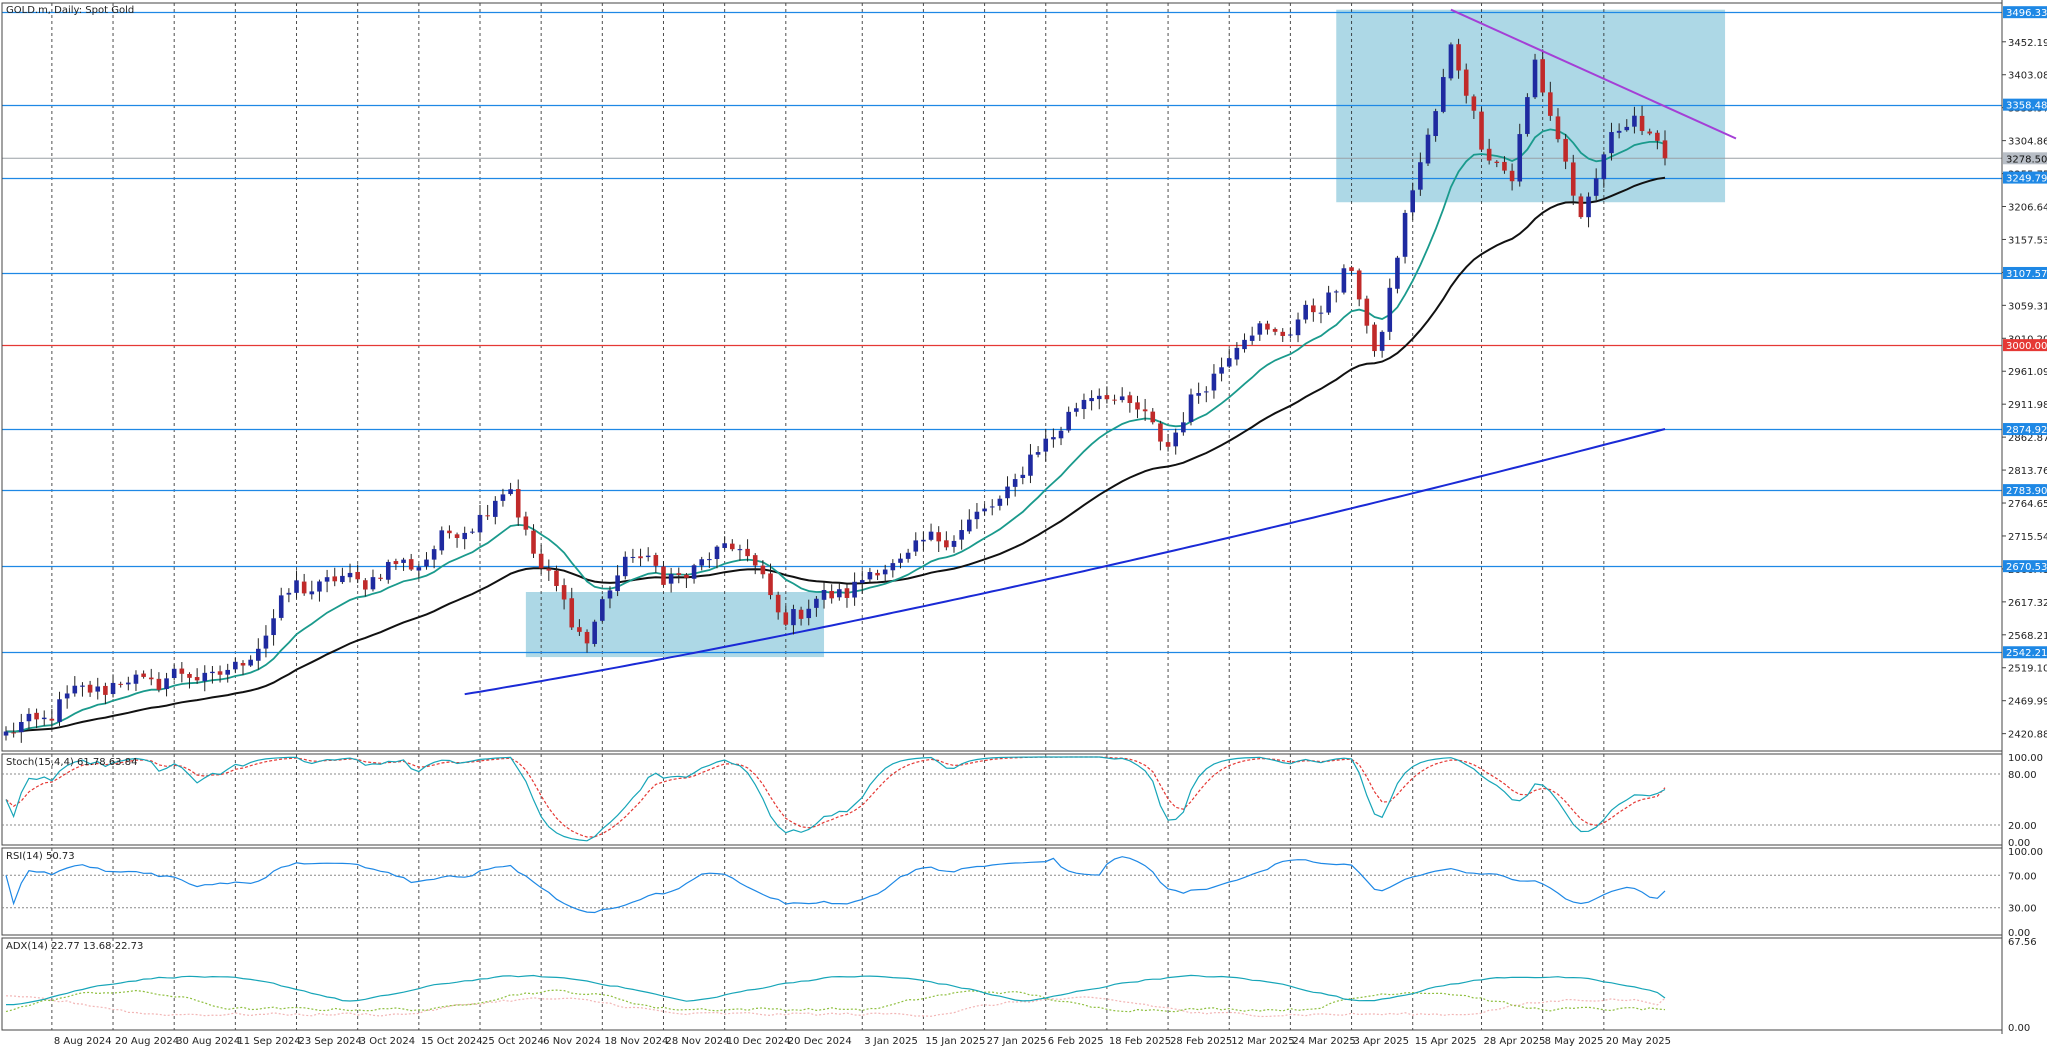 This screenshot has height=1055, width=2047. What do you see at coordinates (1593, 74) in the screenshot?
I see `trendline` at bounding box center [1593, 74].